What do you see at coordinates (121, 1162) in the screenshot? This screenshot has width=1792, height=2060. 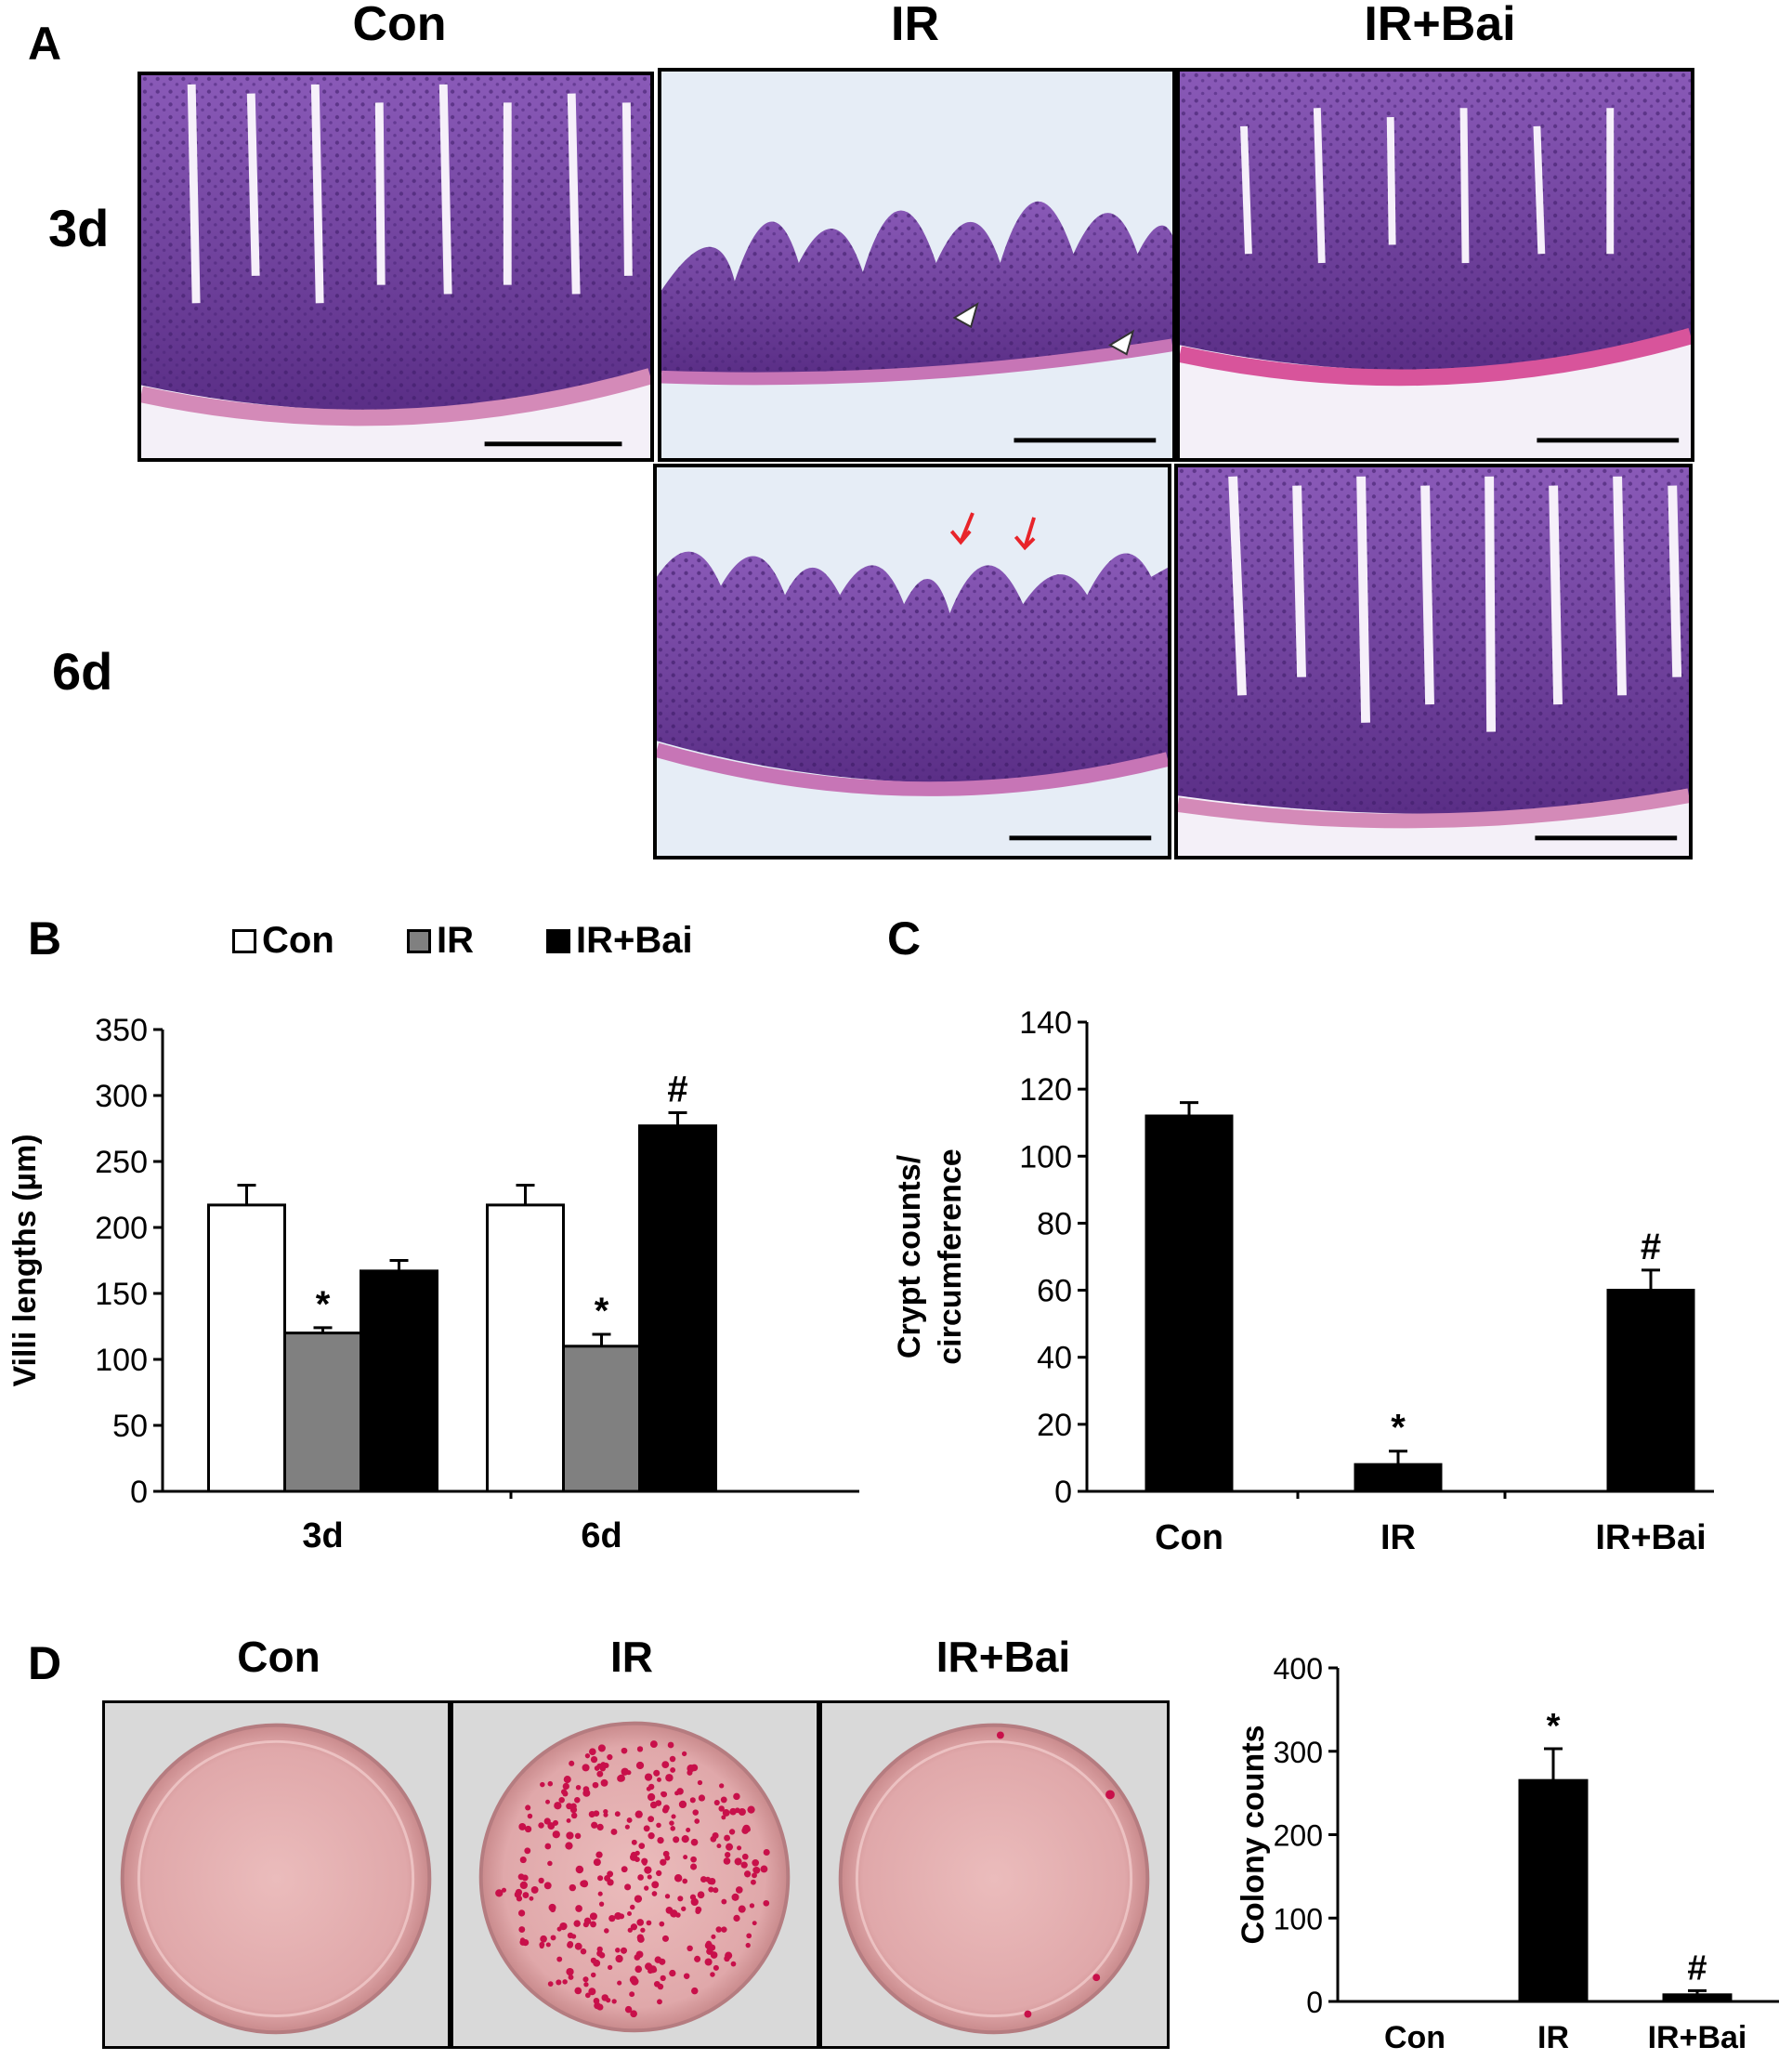 I see `chart-b-ytick-label-250: 250` at bounding box center [121, 1162].